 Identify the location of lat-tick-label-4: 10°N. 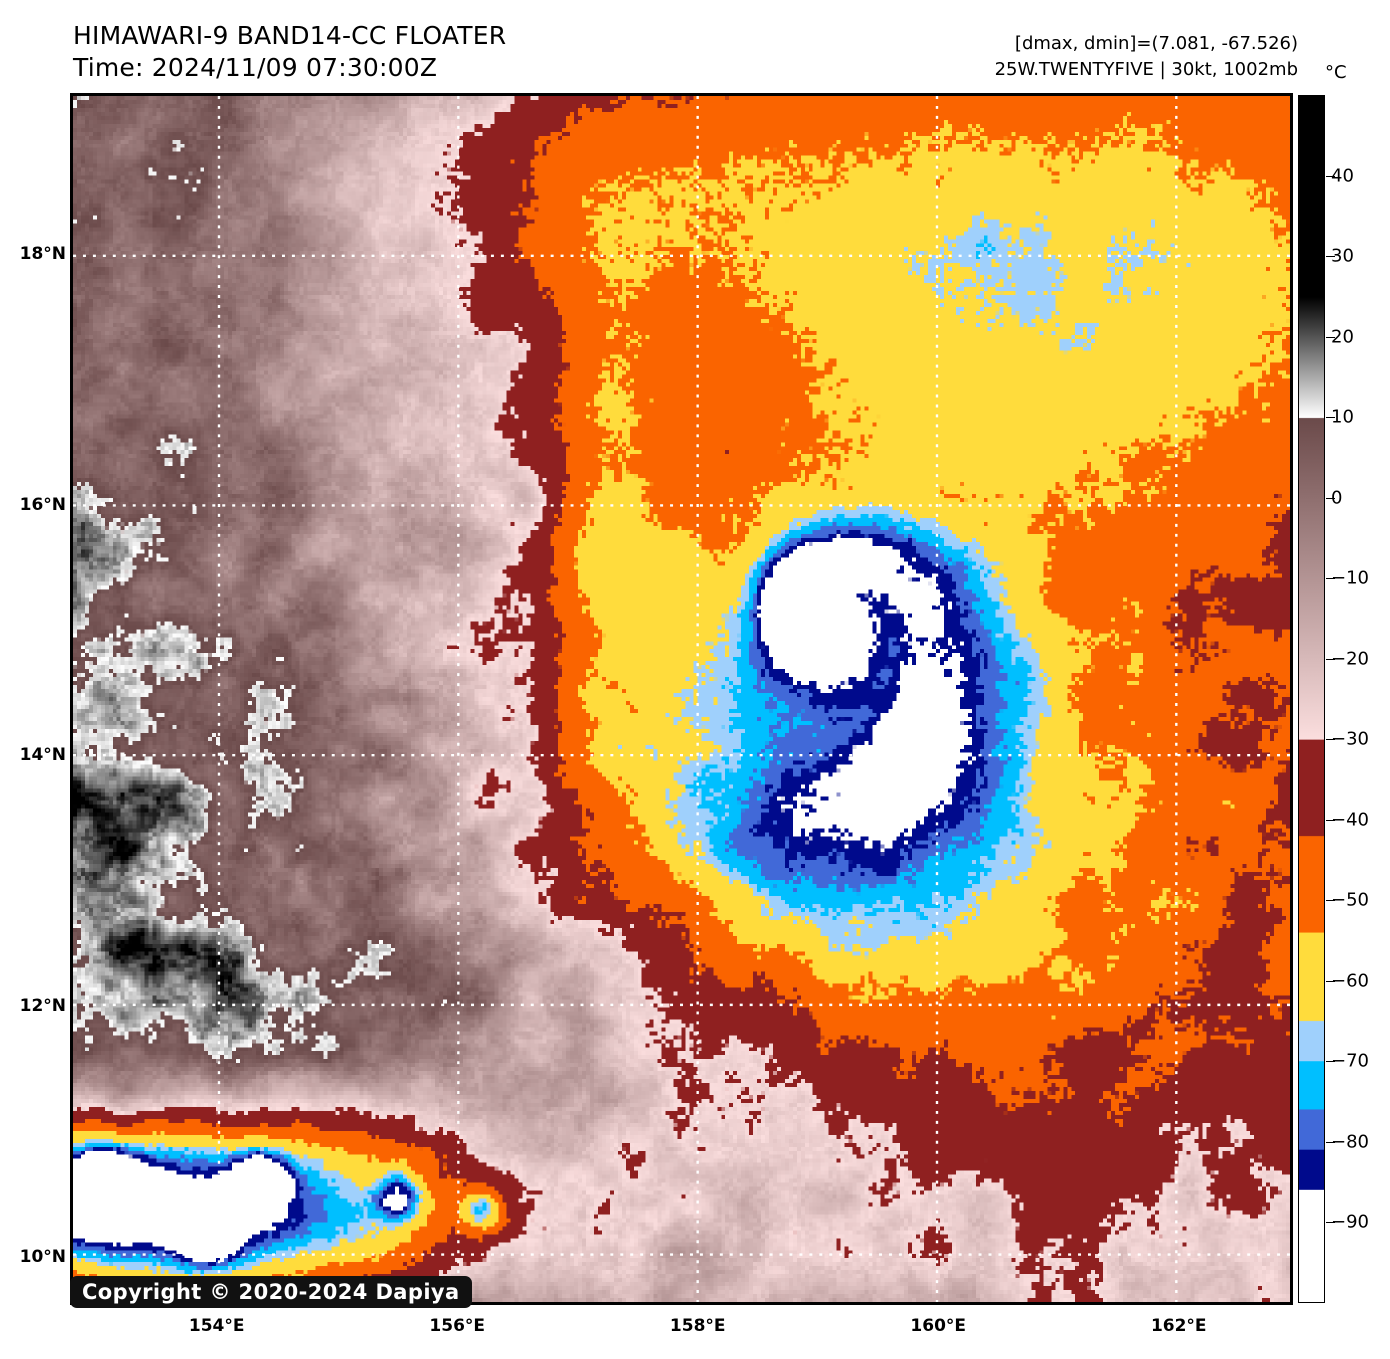
(42, 1257).